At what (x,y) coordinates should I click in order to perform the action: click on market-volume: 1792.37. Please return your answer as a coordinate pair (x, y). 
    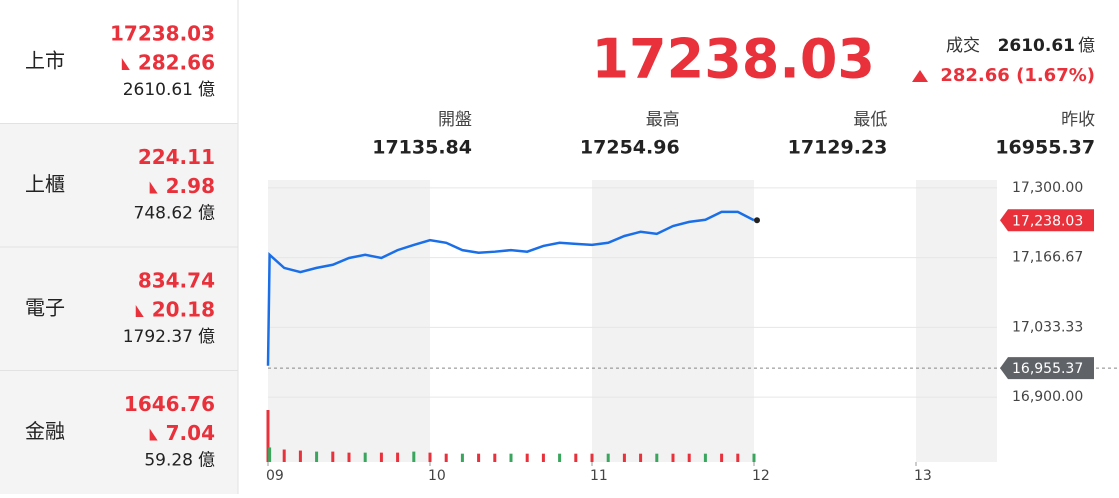
    Looking at the image, I should click on (158, 337).